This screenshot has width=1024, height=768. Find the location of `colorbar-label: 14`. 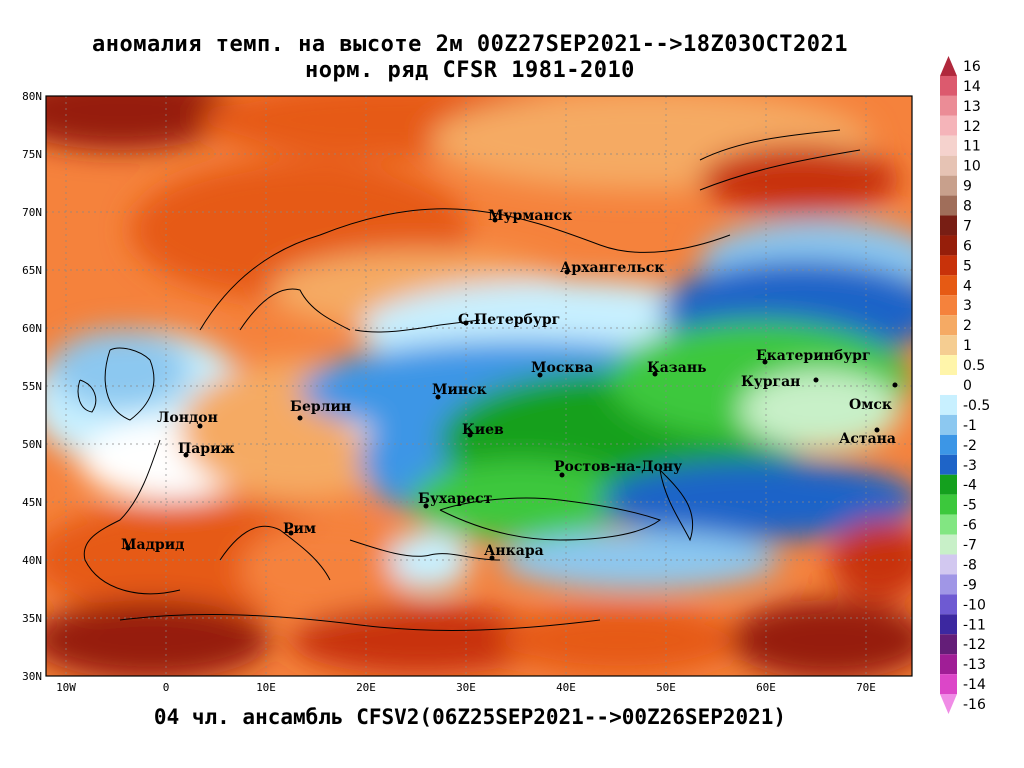

colorbar-label: 14 is located at coordinates (972, 87).